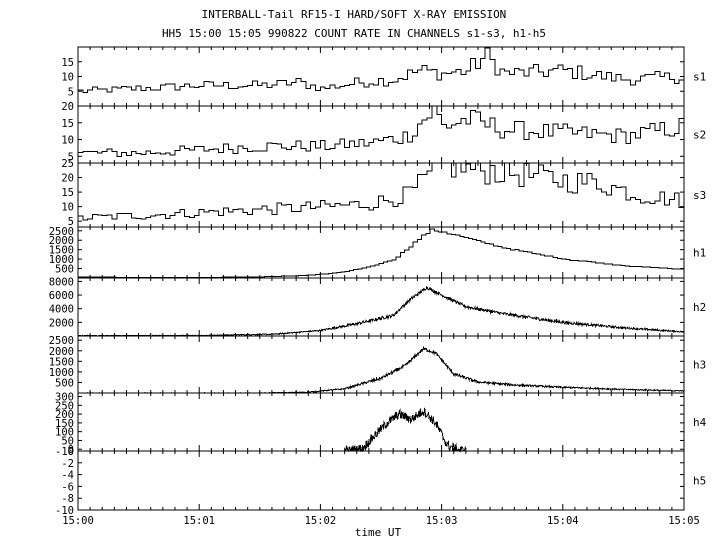 Image resolution: width=720 pixels, height=550 pixels. I want to click on series-s3, so click(381, 191).